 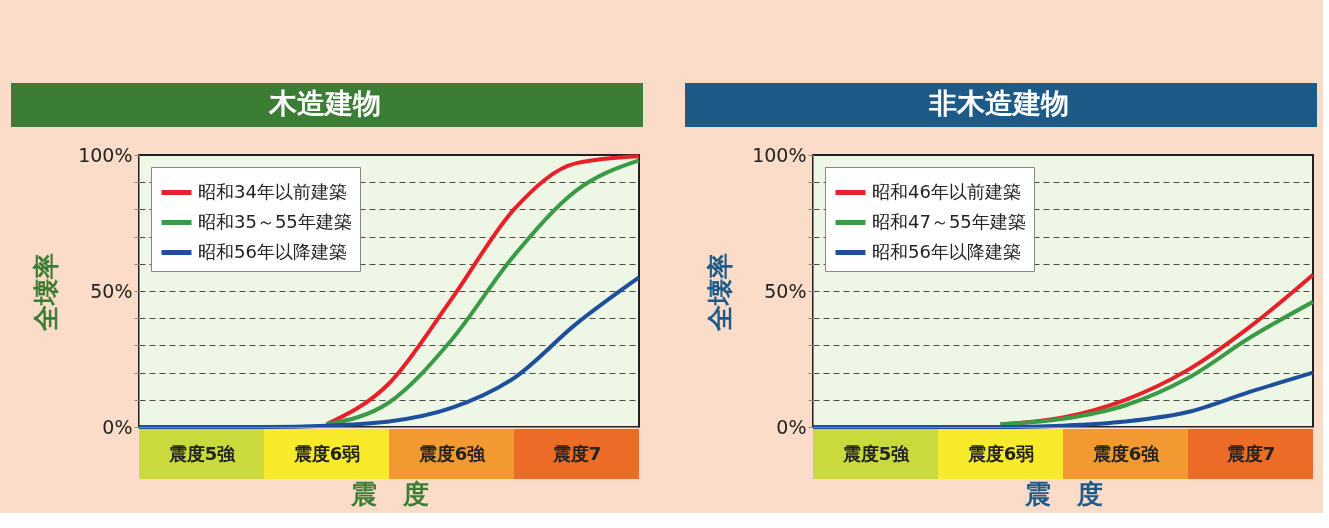 What do you see at coordinates (1156, 363) in the screenshot?
I see `line-series` at bounding box center [1156, 363].